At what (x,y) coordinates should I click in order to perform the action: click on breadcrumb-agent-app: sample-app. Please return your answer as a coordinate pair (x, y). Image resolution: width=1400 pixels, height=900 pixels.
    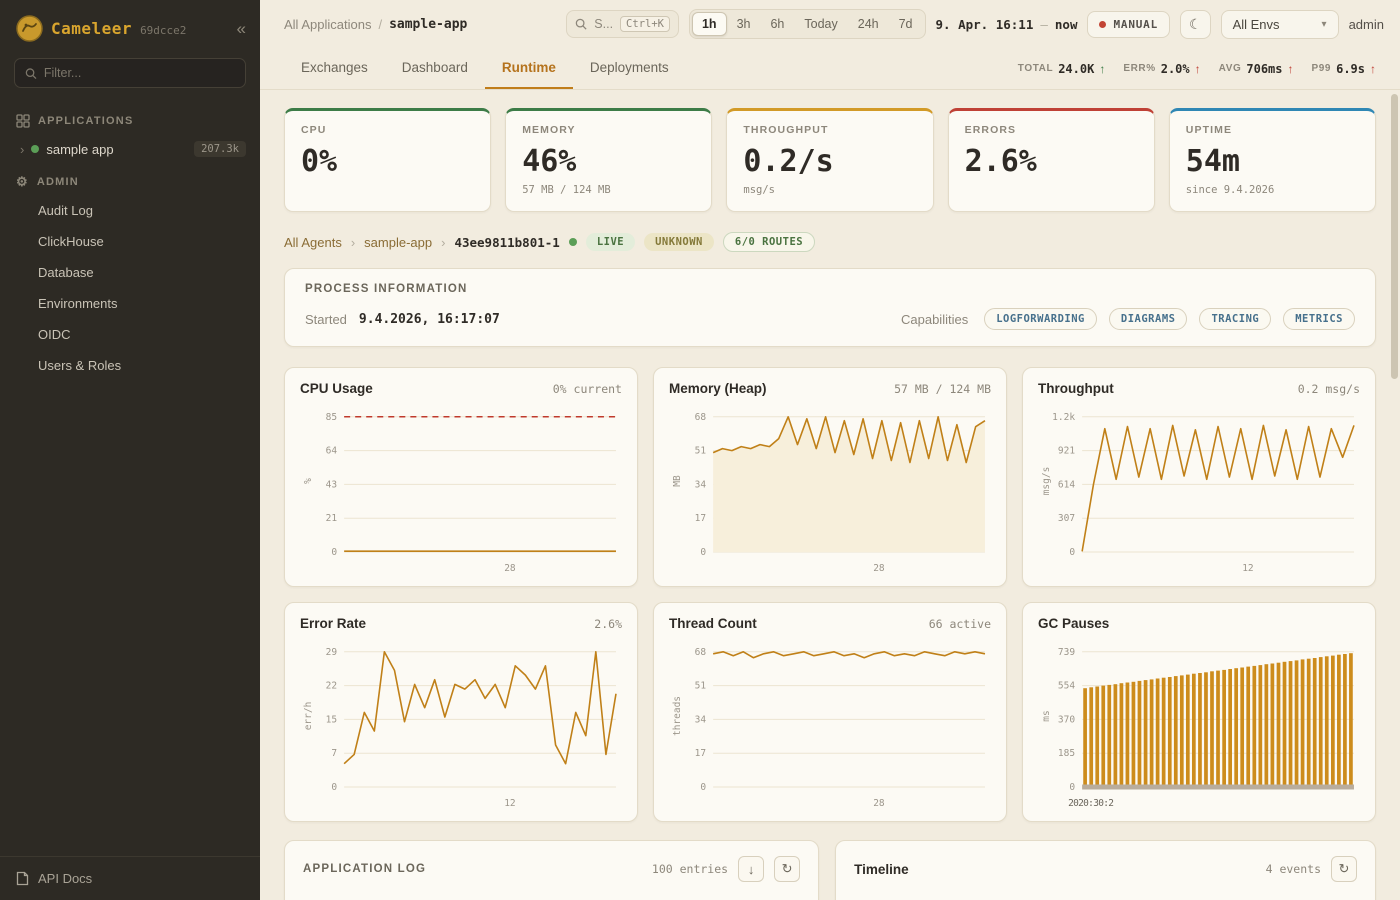
    Looking at the image, I should click on (398, 242).